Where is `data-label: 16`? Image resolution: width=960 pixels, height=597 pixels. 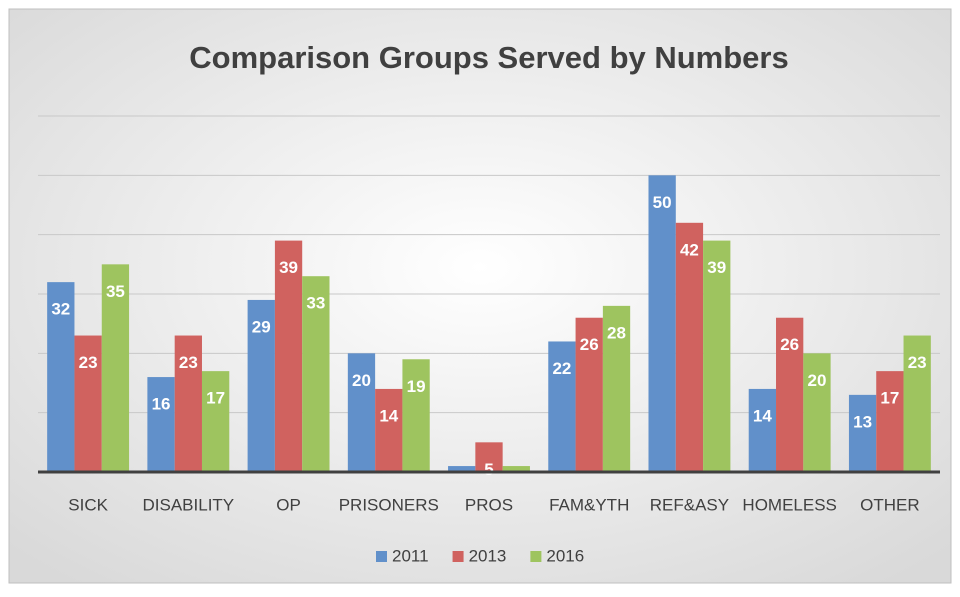
data-label: 16 is located at coordinates (161, 404).